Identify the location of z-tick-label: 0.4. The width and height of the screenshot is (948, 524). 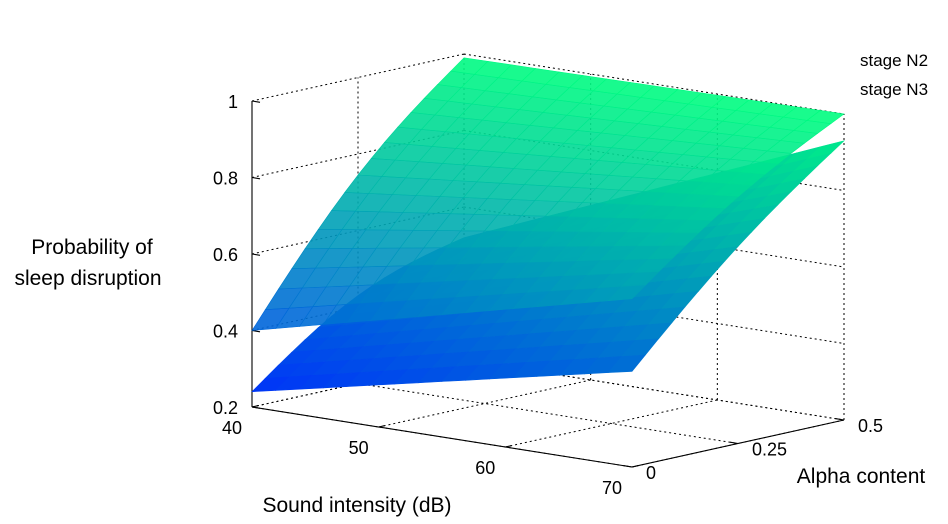
(225, 332).